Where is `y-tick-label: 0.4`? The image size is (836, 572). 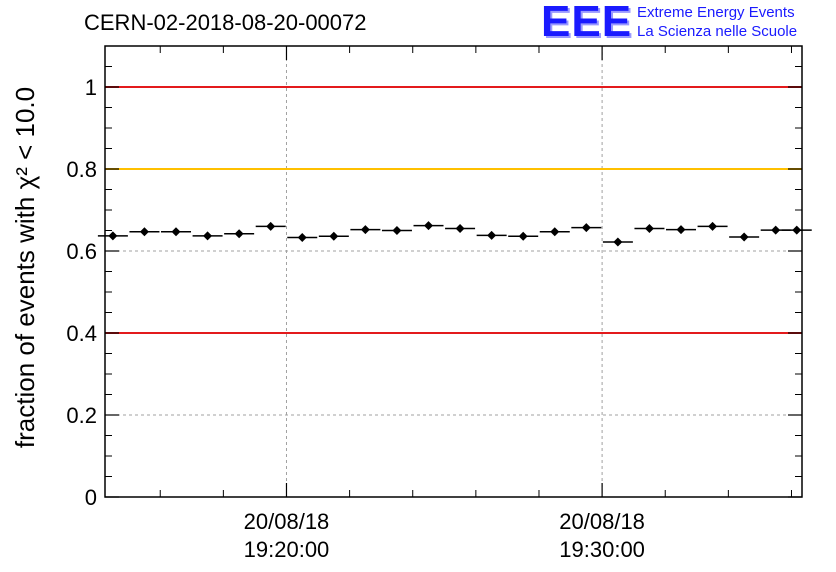
y-tick-label: 0.4 is located at coordinates (81, 333).